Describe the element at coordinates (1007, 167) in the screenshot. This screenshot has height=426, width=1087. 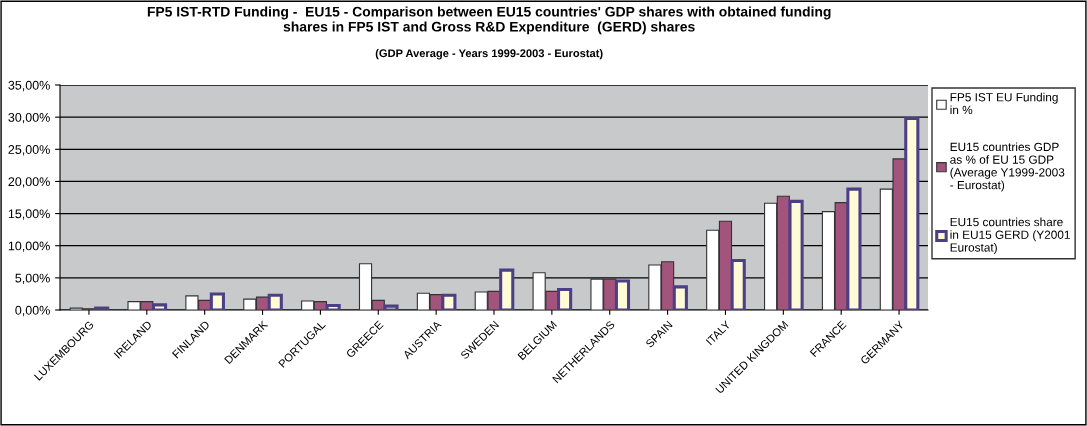
I see `legend-label: EU15 countries GDP as % of EU 15 GDP (Average Y1999-2003 - Eurostat)` at that location.